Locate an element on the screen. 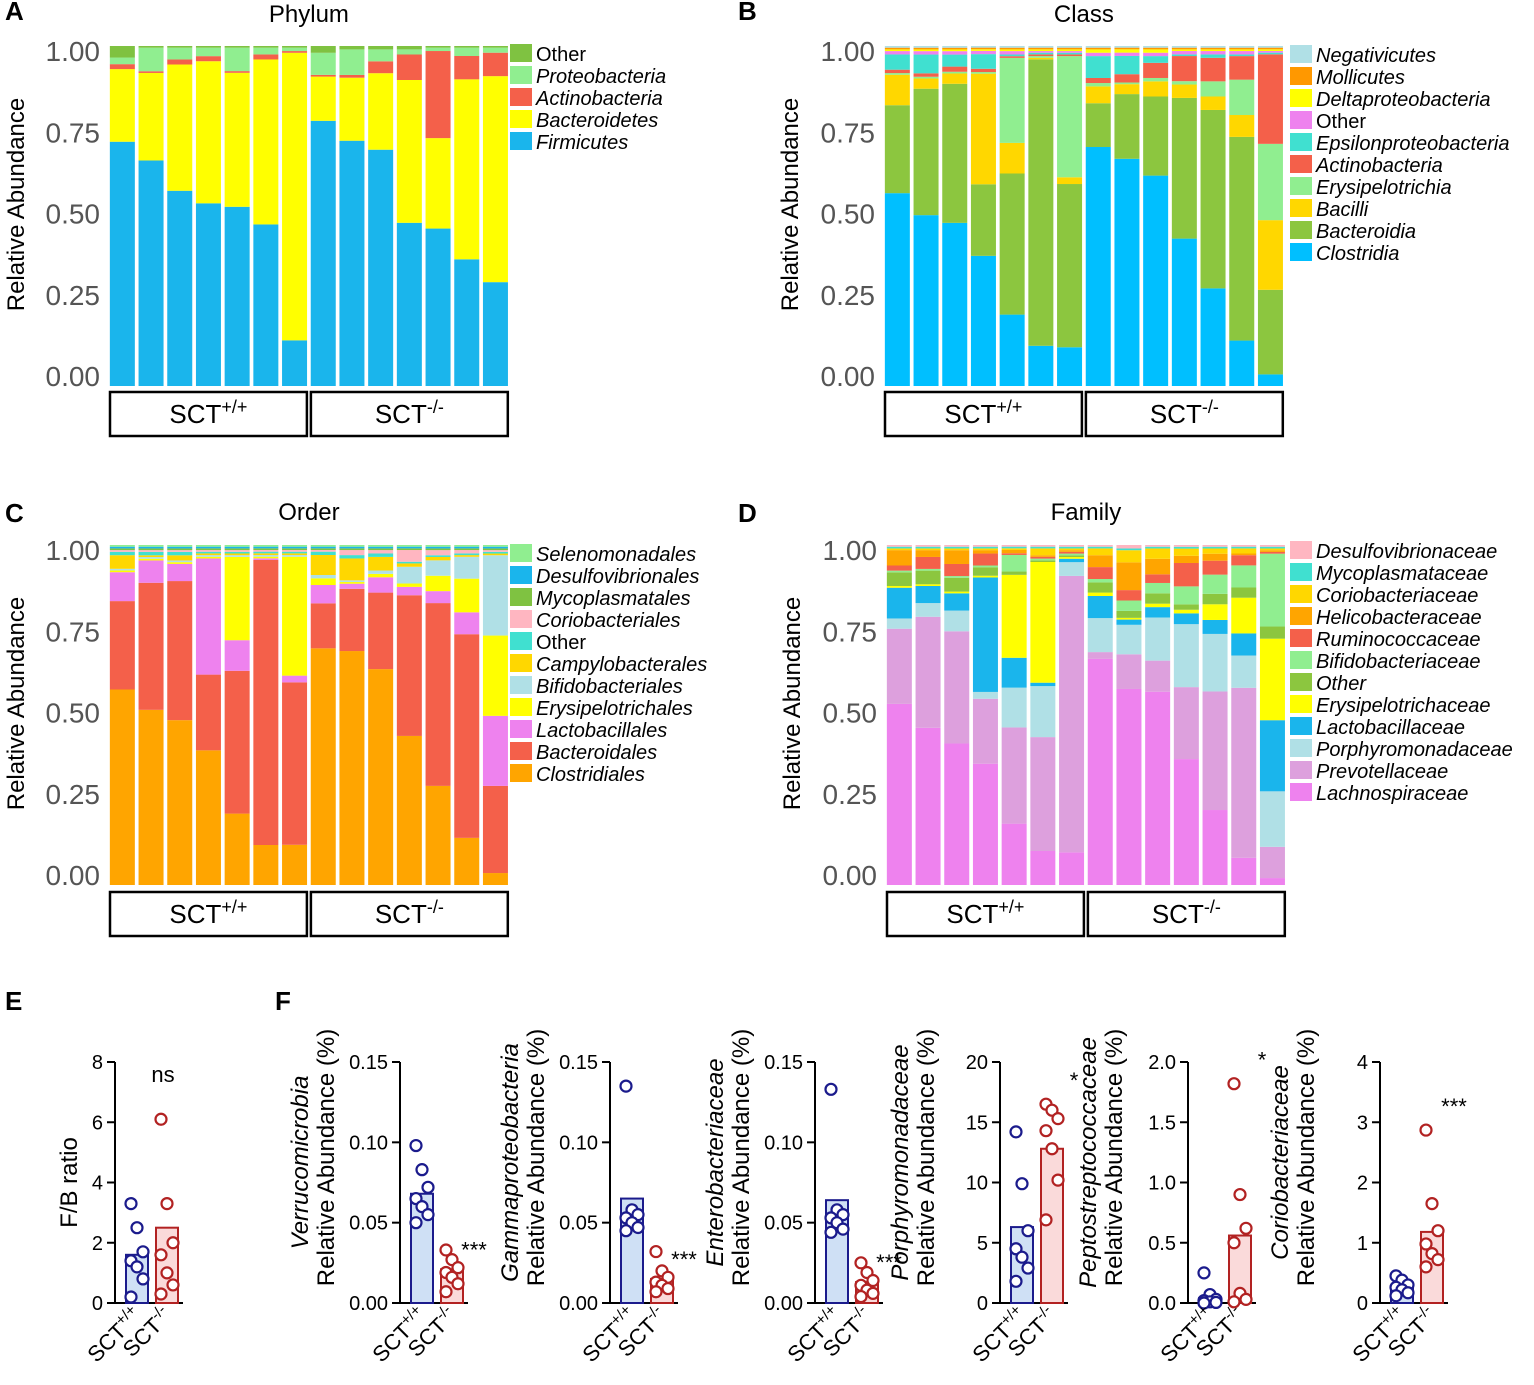  y-axis-label-taxon: Gammaproteobacteria is located at coordinates (510, 1162).